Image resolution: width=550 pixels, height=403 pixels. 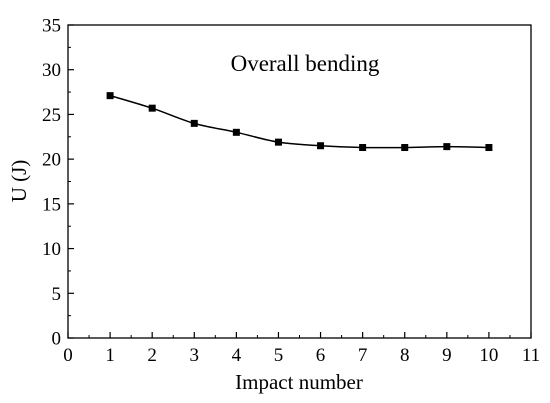 What do you see at coordinates (51, 249) in the screenshot?
I see `y-tick-label: 10` at bounding box center [51, 249].